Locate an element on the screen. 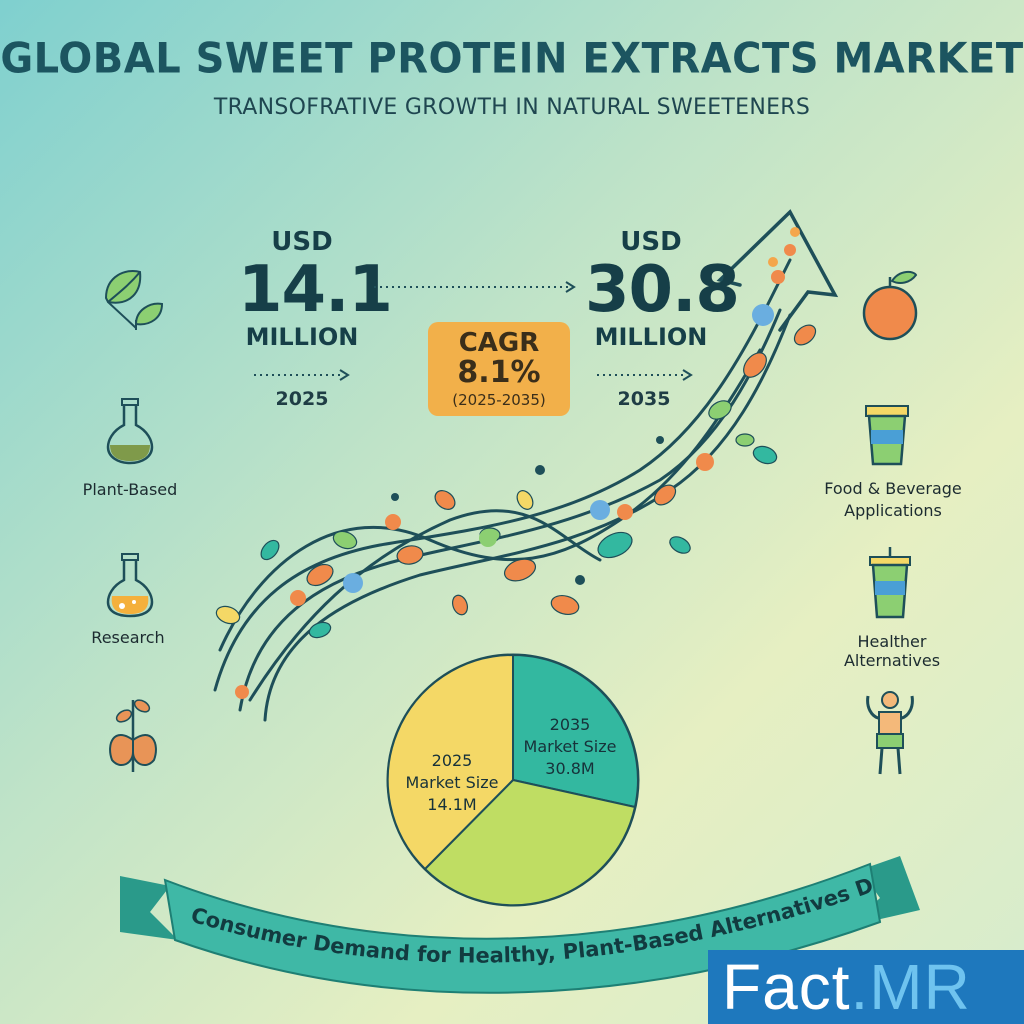  plant-icon is located at coordinates (133, 735).